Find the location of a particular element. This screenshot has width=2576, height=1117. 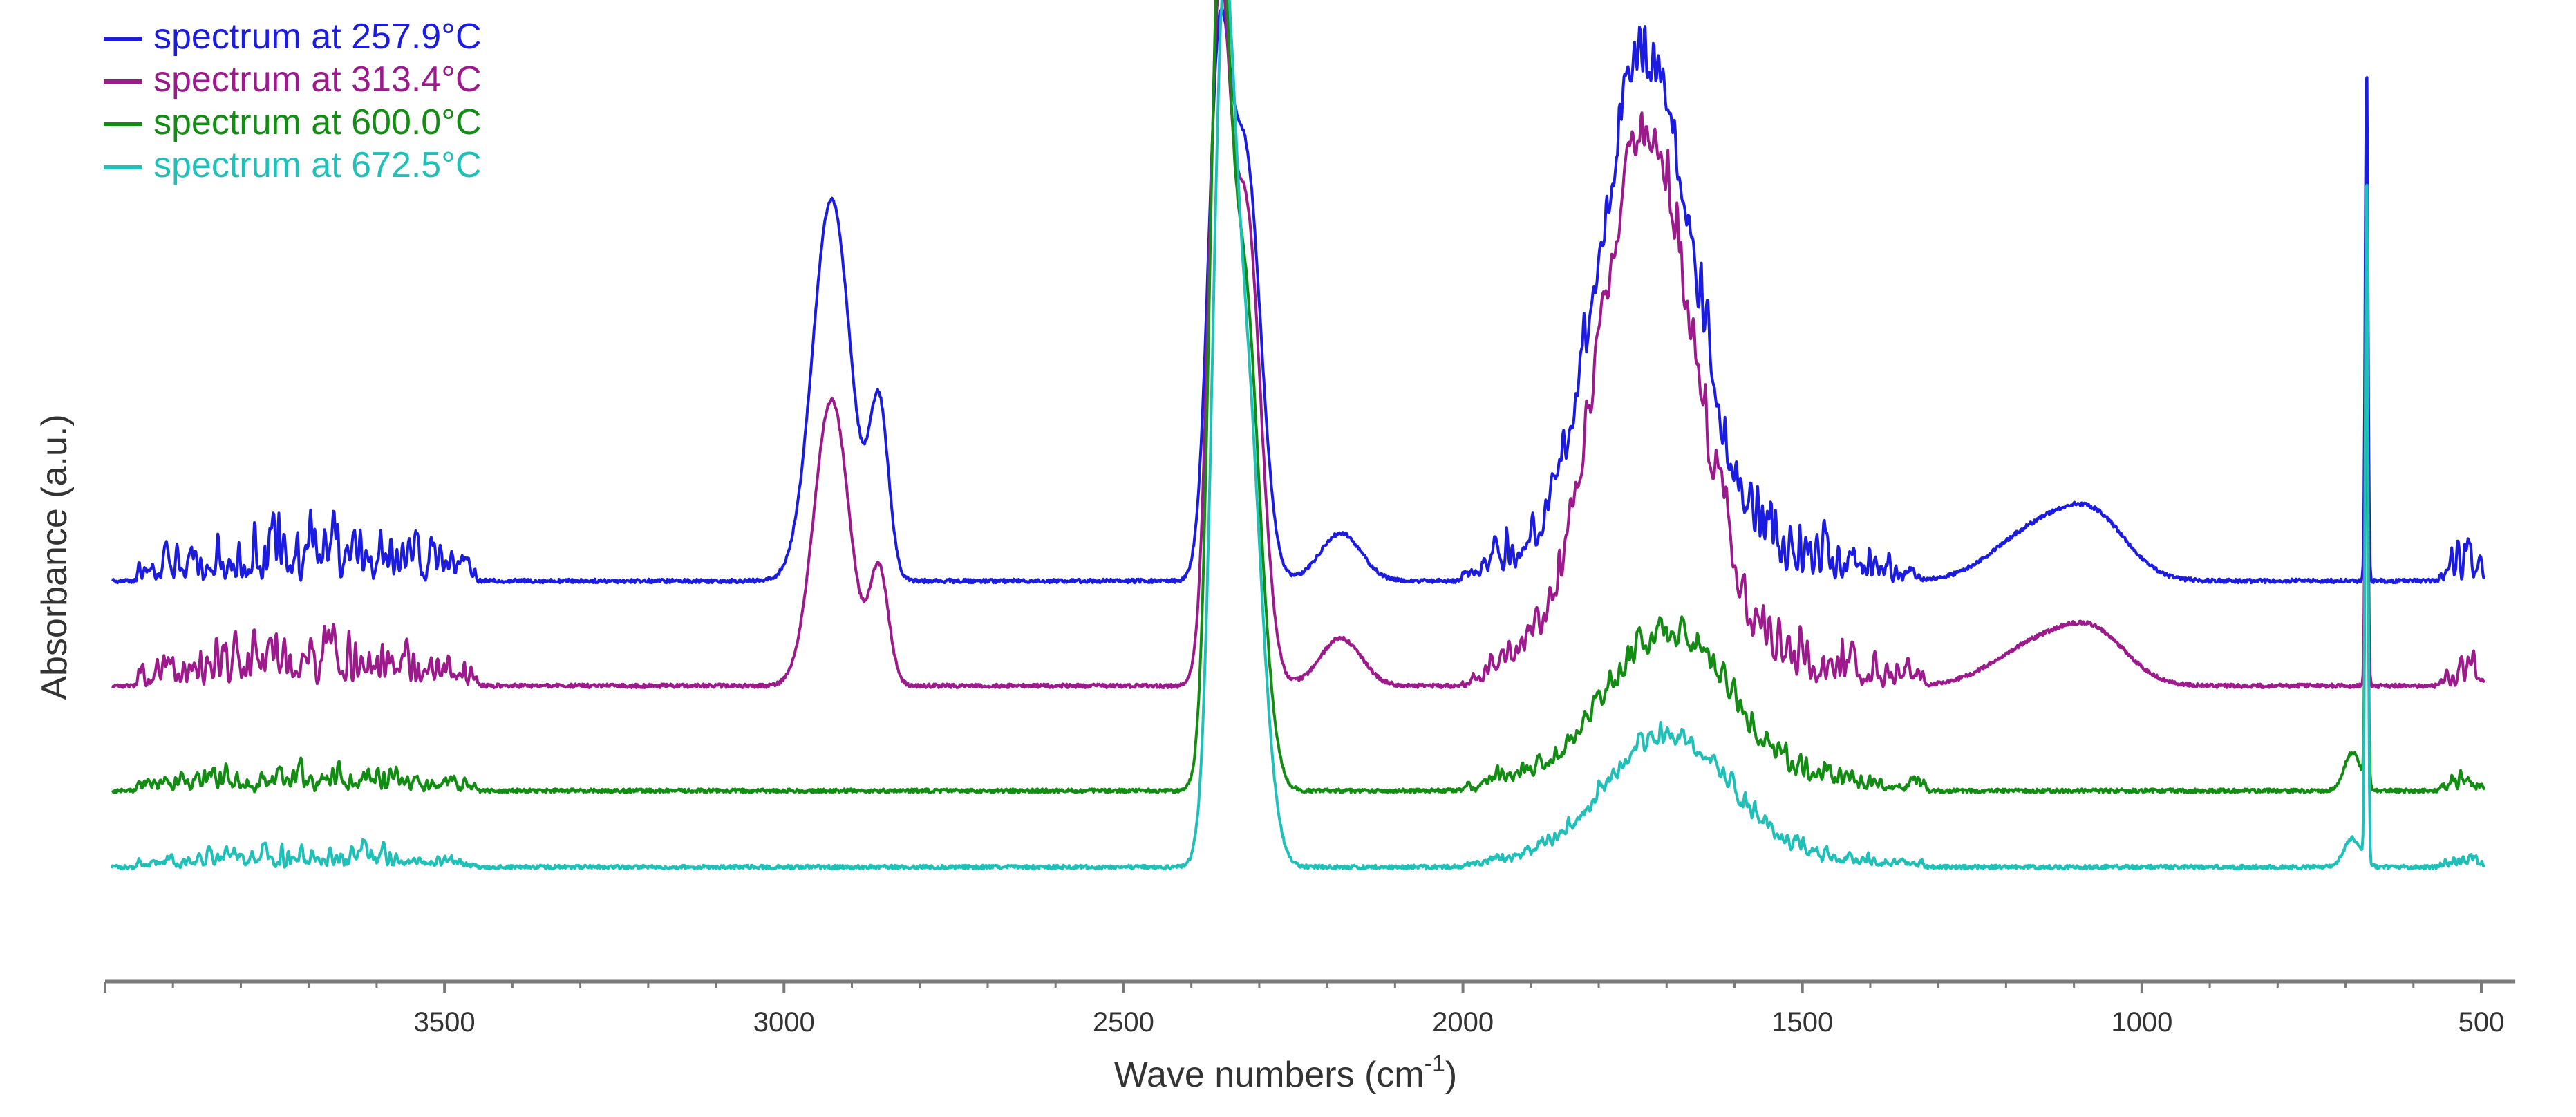

x-tick-label: 500 is located at coordinates (2482, 1022).